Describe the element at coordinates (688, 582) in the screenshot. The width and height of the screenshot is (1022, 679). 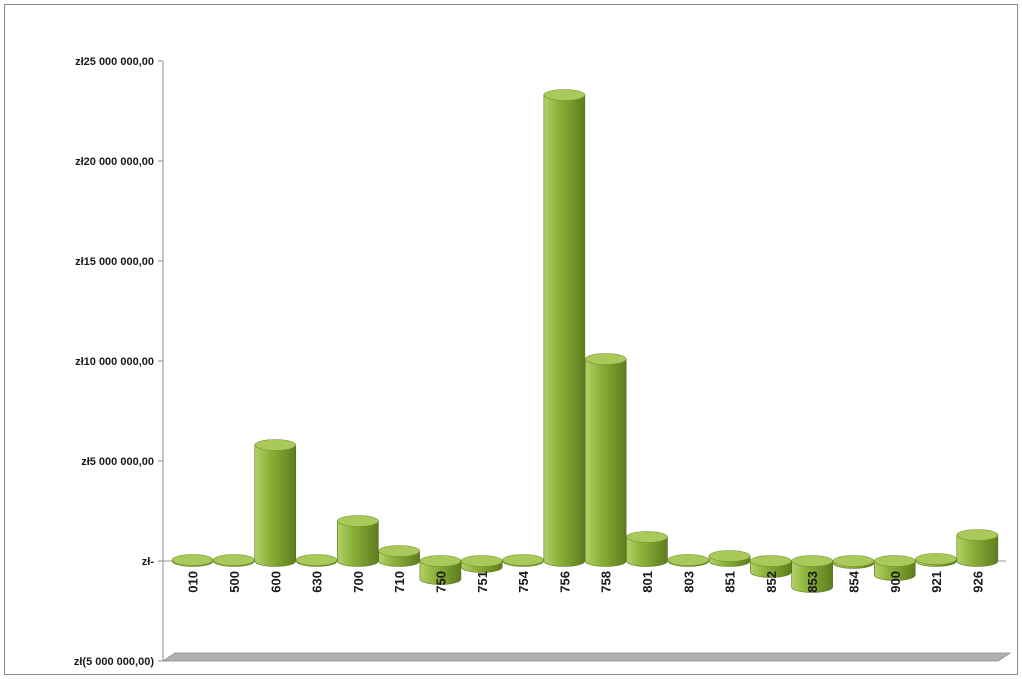
I see `x-tick-label: 803` at that location.